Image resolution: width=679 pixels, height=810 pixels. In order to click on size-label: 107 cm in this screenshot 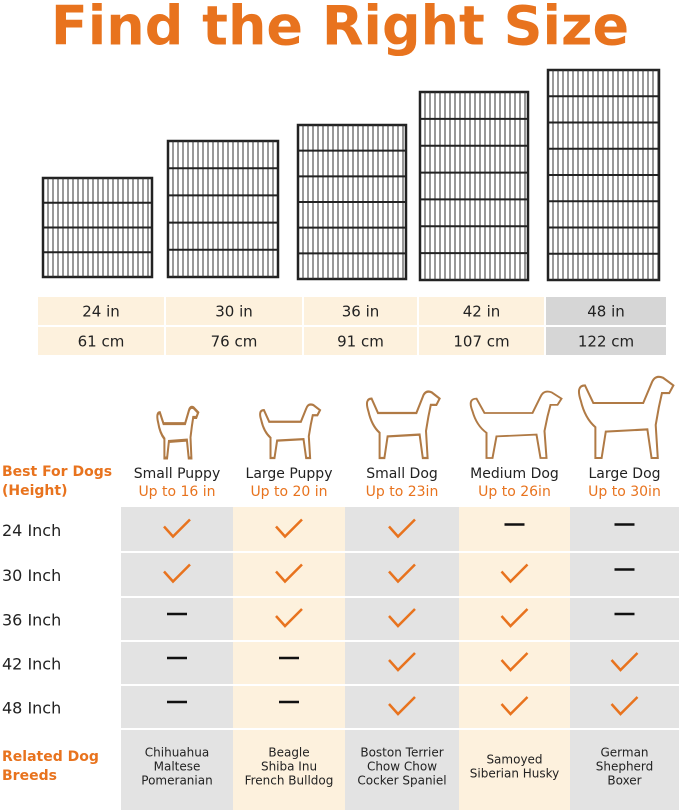, I will do `click(481, 342)`.